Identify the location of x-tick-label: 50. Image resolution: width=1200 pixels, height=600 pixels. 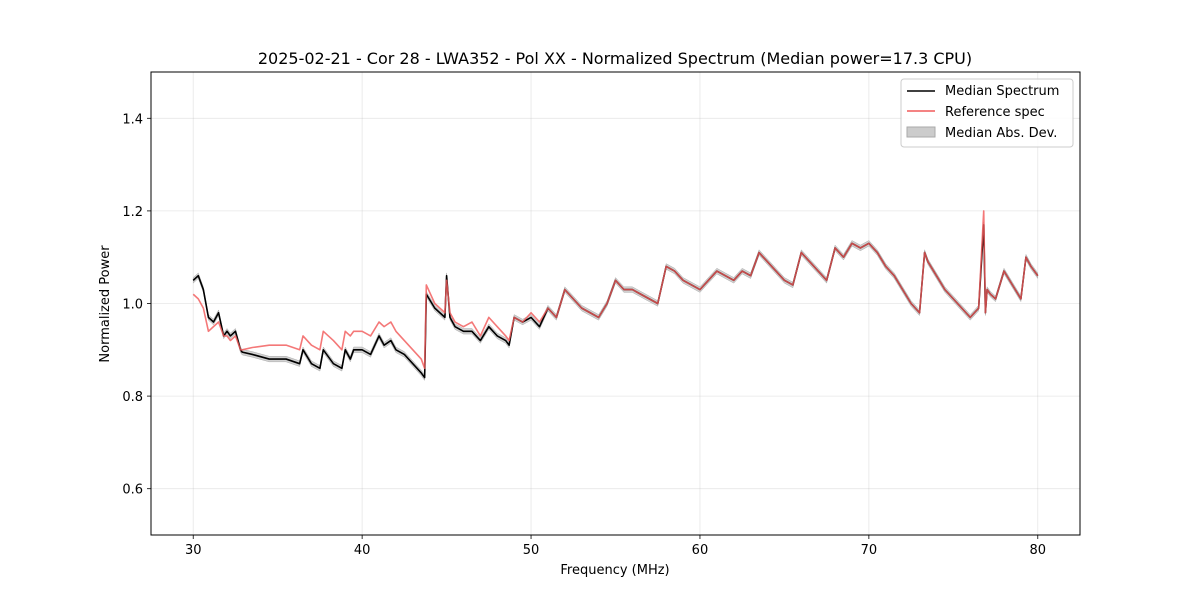
(531, 550).